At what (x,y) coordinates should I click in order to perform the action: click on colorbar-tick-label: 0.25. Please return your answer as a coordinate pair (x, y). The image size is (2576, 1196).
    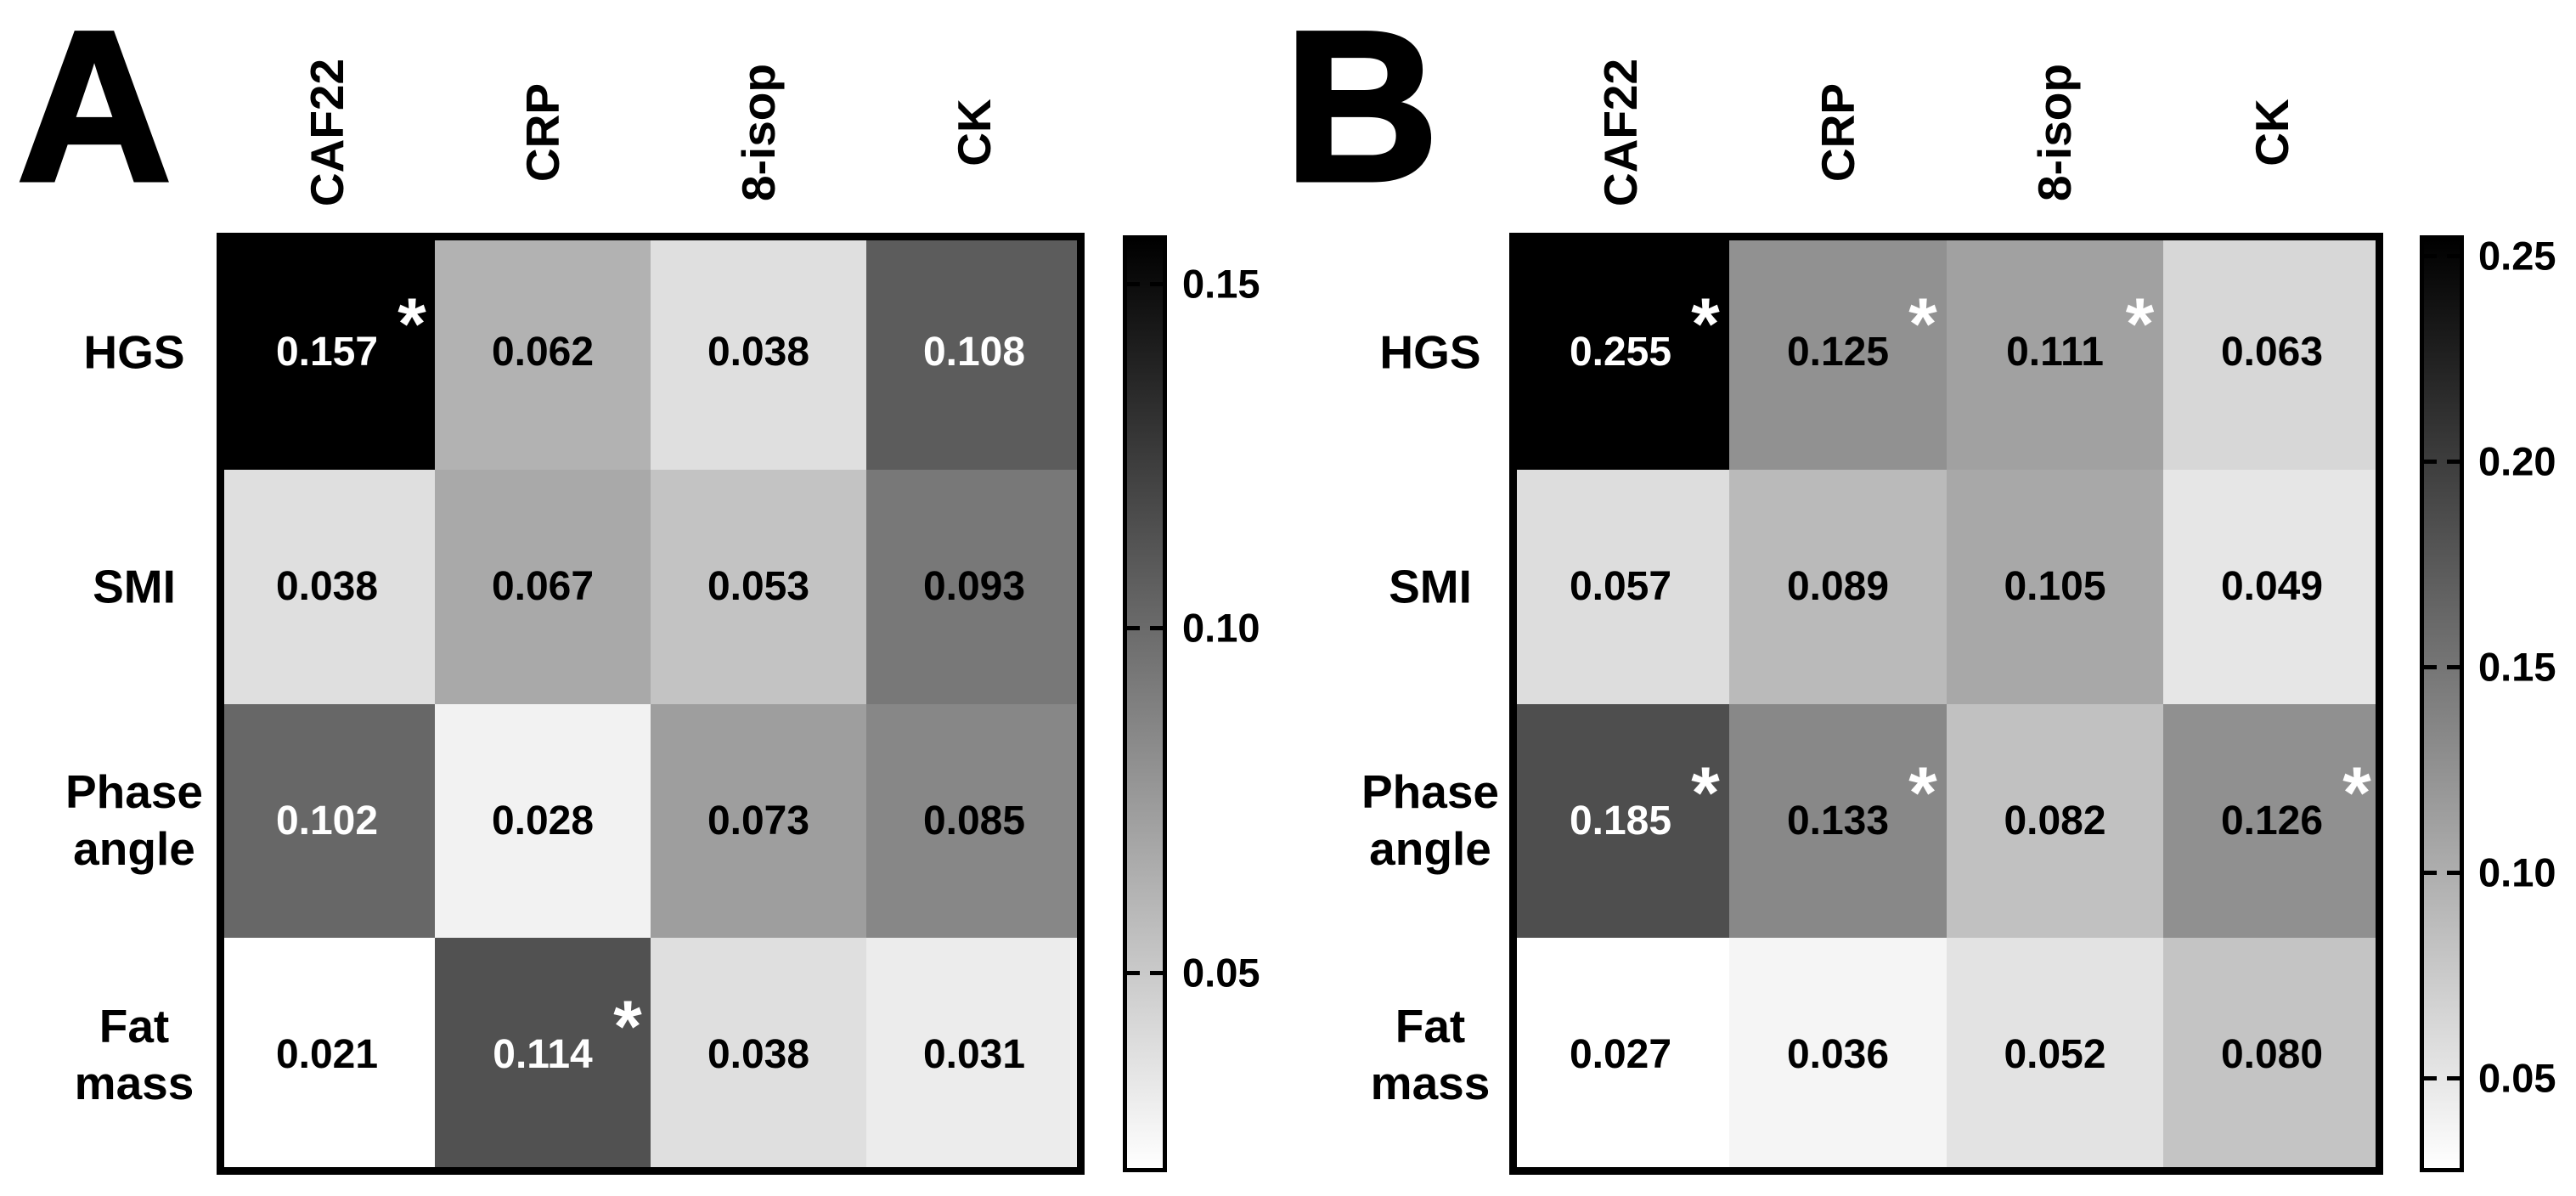
    Looking at the image, I should click on (2517, 256).